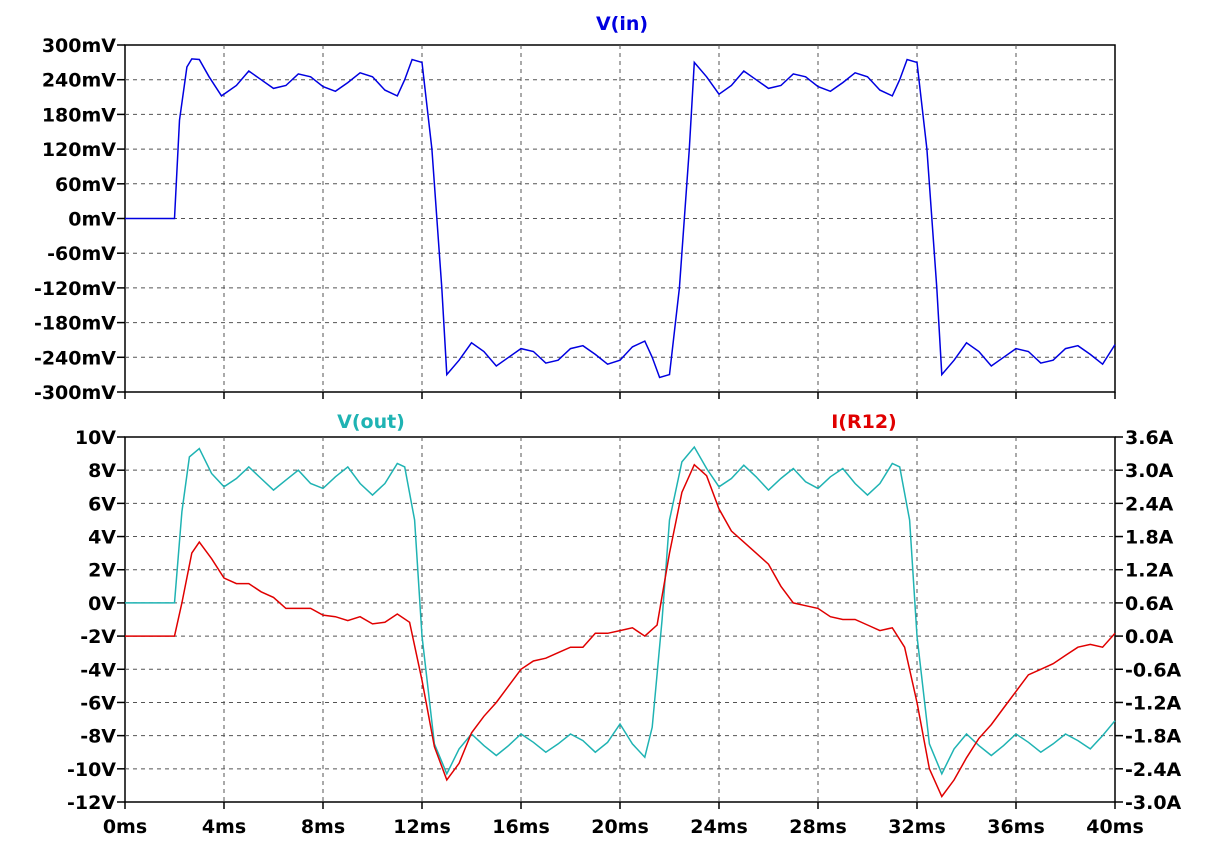 This screenshot has height=843, width=1209. I want to click on vin-y-tick-label: -300mV, so click(75, 393).